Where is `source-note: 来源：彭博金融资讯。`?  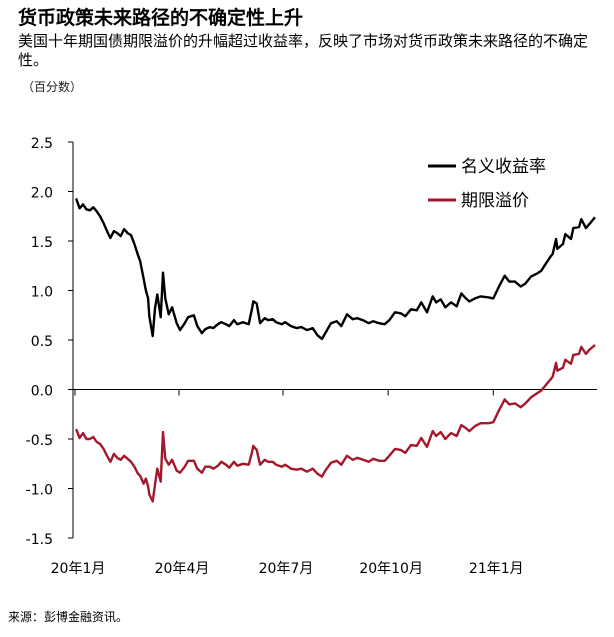
source-note: 来源：彭博金融资讯。 is located at coordinates (68, 617).